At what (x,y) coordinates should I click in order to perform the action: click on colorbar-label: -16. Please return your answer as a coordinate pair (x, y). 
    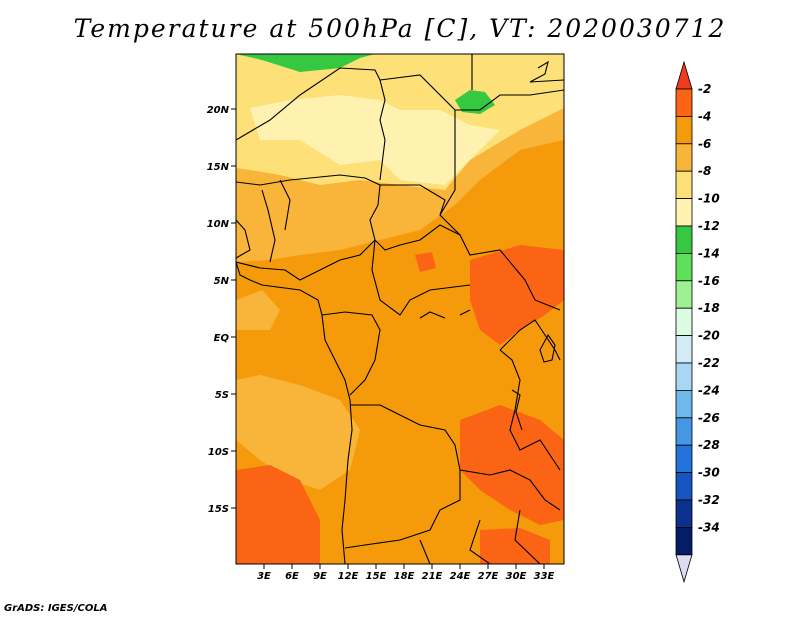
    Looking at the image, I should click on (709, 281).